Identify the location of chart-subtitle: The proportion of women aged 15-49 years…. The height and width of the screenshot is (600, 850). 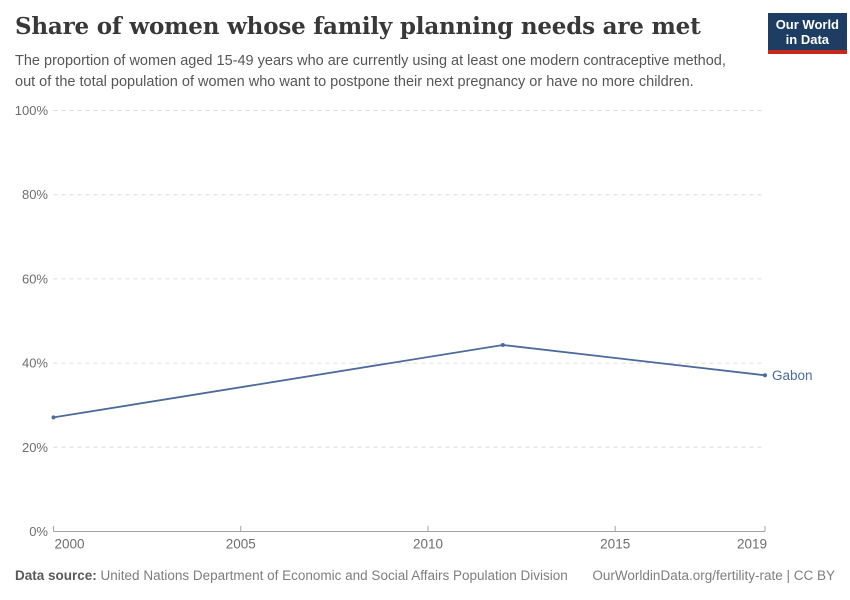
(370, 72).